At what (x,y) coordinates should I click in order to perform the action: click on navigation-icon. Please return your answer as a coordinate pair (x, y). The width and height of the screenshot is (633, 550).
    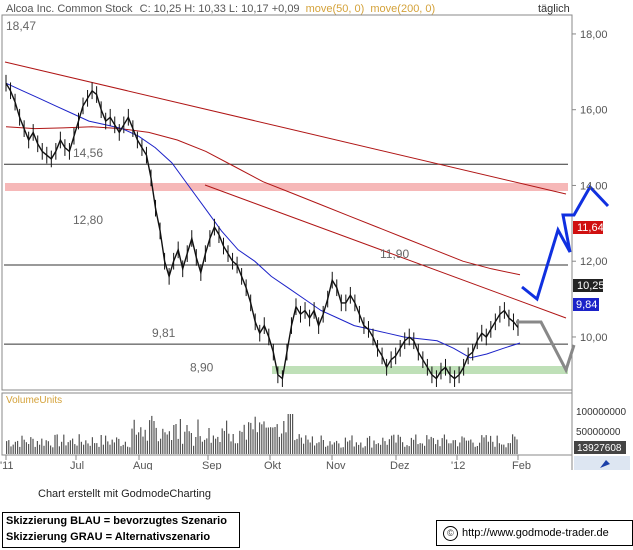
    Looking at the image, I should click on (602, 463).